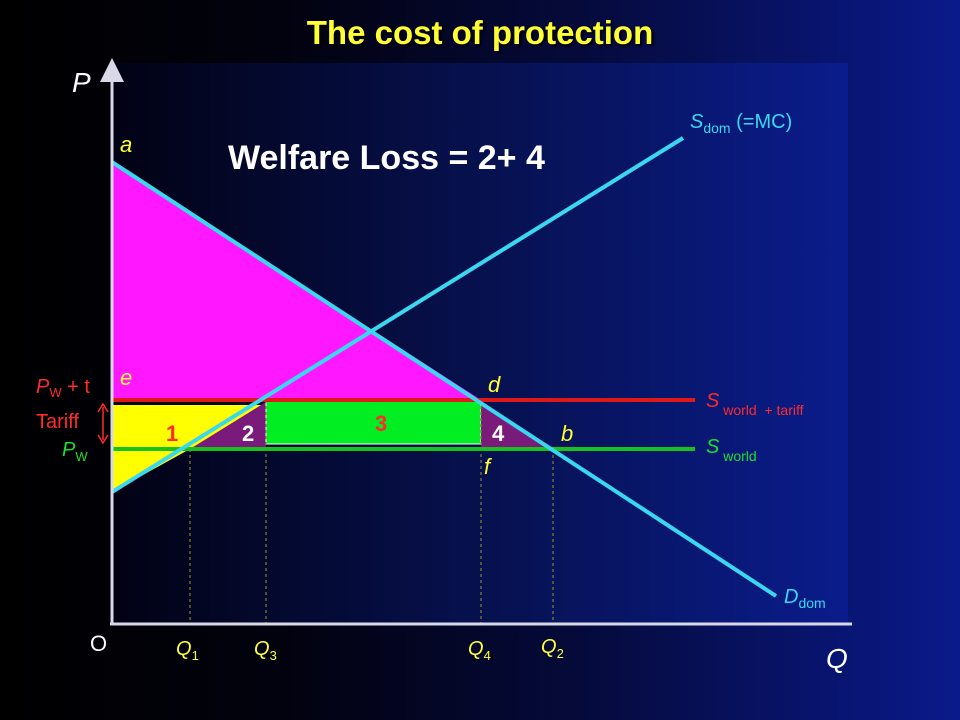  Describe the element at coordinates (381, 423) in the screenshot. I see `area-3-label: 3` at that location.